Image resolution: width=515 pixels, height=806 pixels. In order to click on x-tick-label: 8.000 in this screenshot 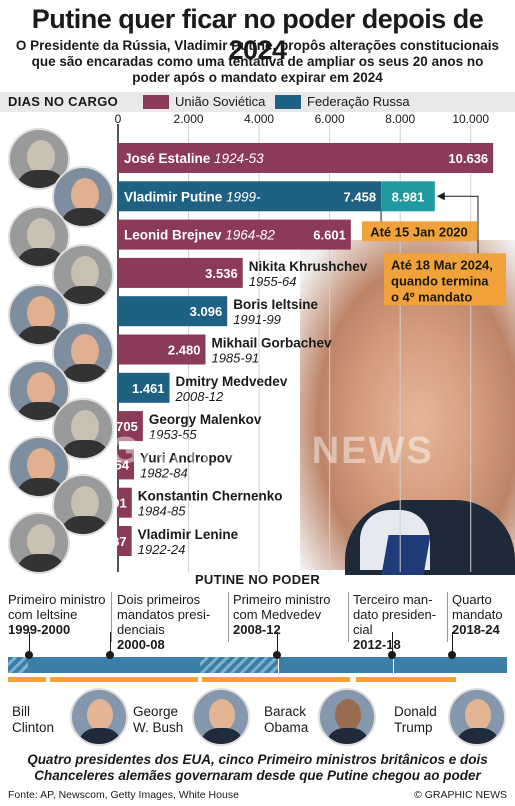, I will do `click(400, 119)`.